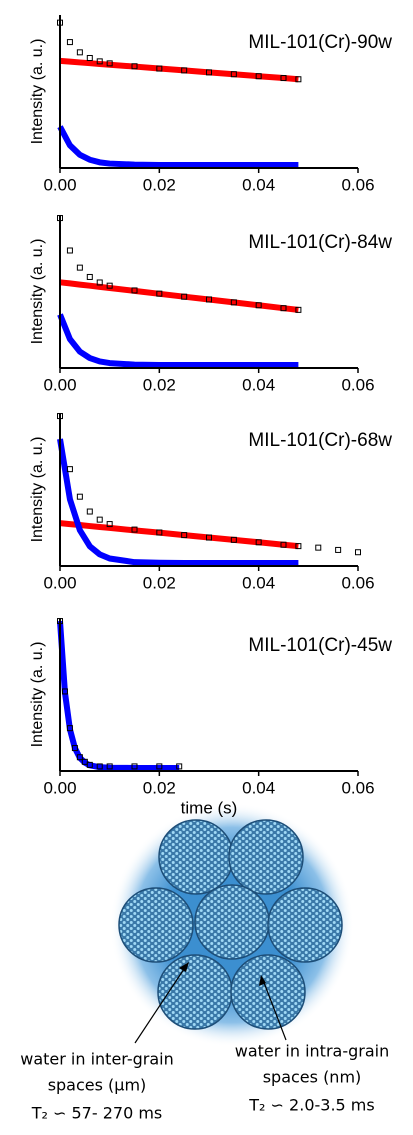 This screenshot has width=413, height=1135. I want to click on panel-title: MIL-101(Cr)-45w, so click(320, 645).